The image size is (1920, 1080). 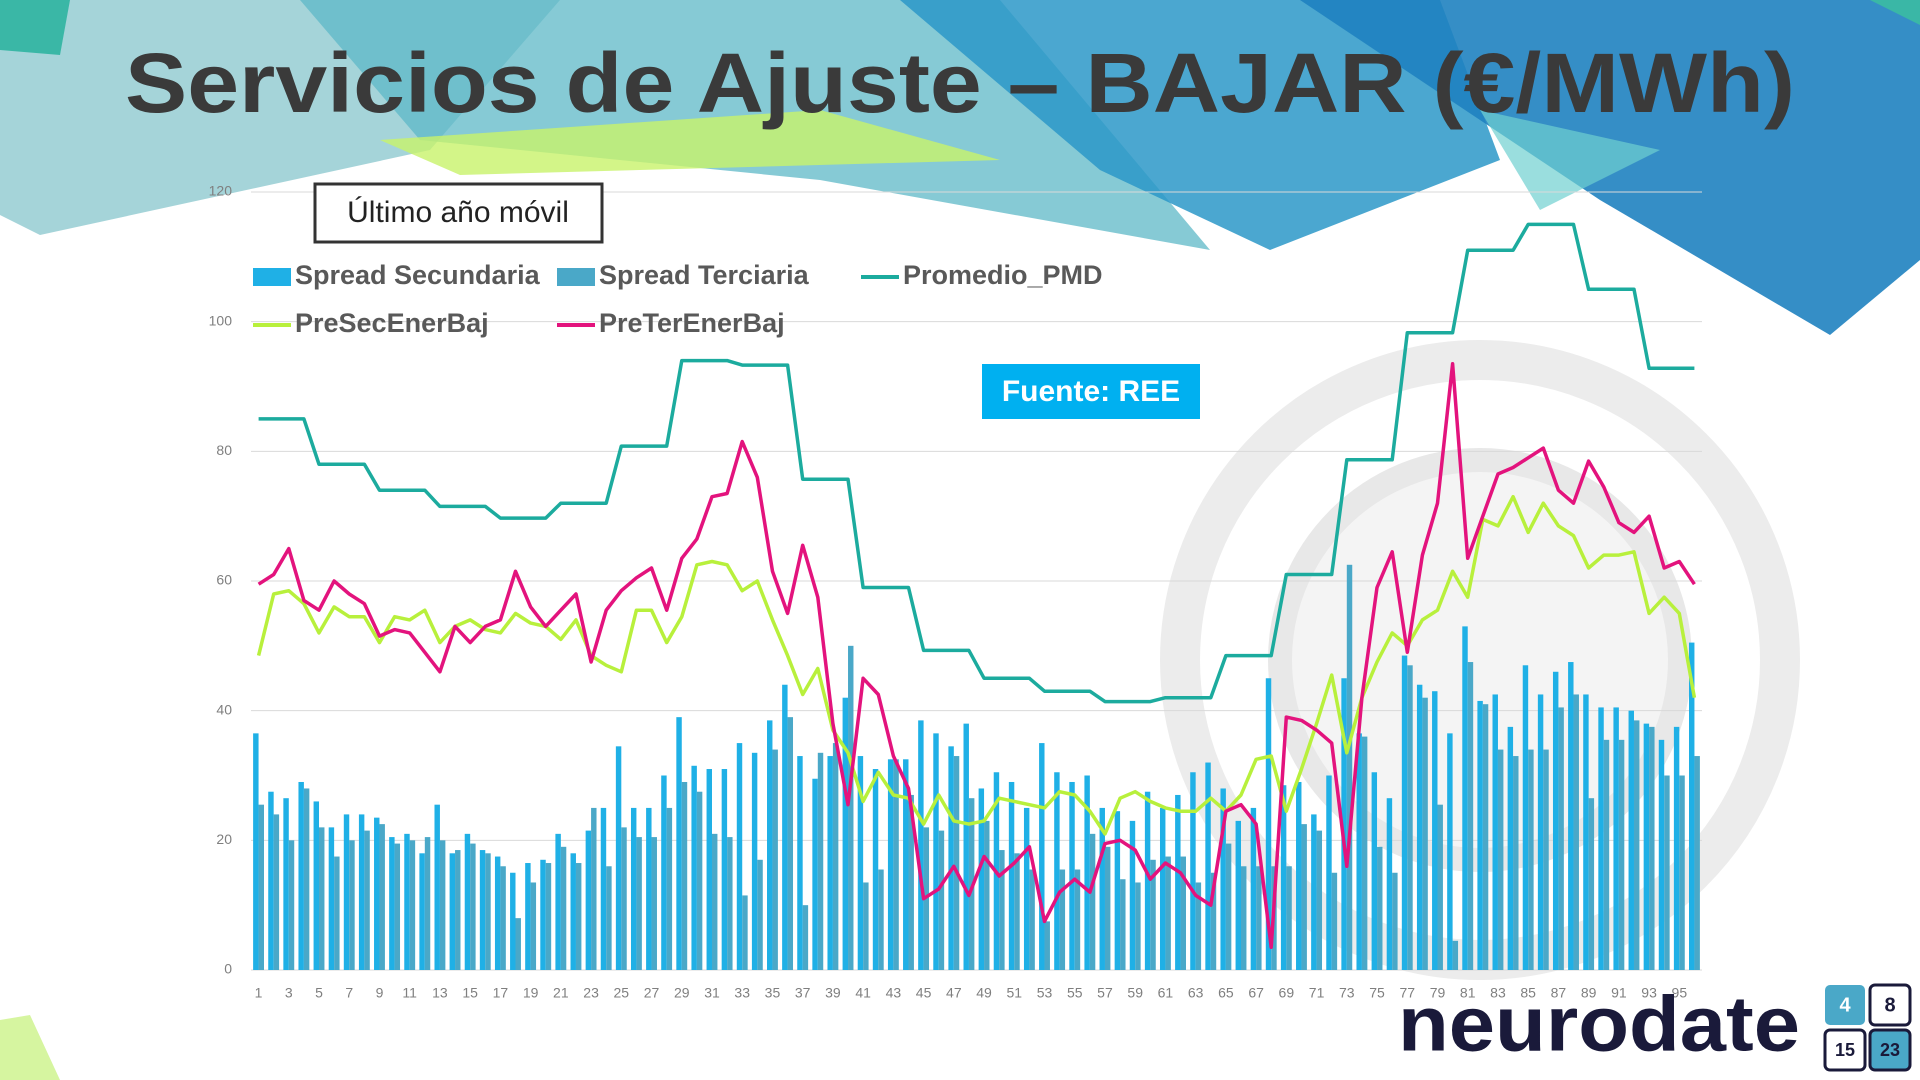 I want to click on subtitle: Último año móvil, so click(x=458, y=212).